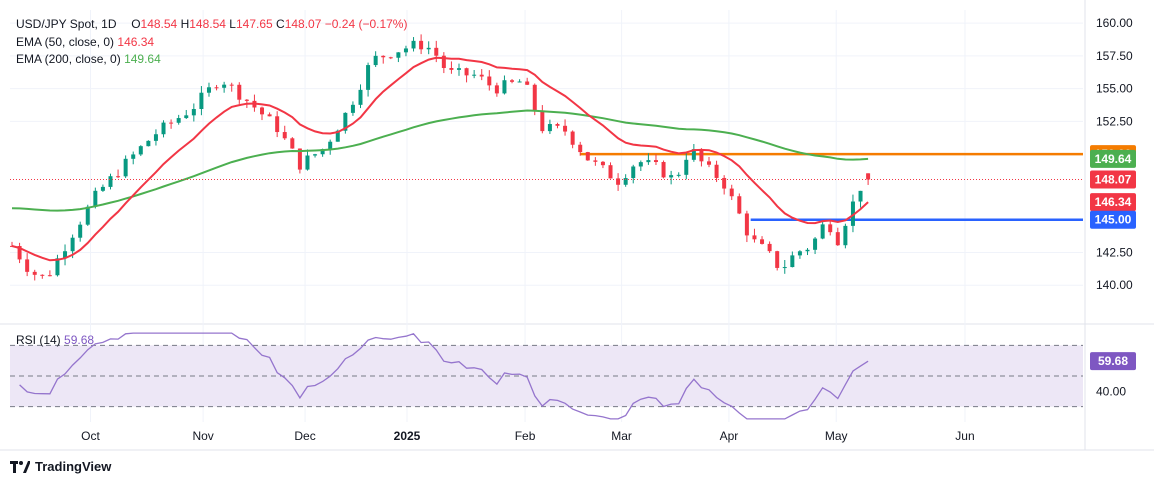 The width and height of the screenshot is (1154, 485). Describe the element at coordinates (407, 436) in the screenshot. I see `time-tick-label: 2025` at that location.